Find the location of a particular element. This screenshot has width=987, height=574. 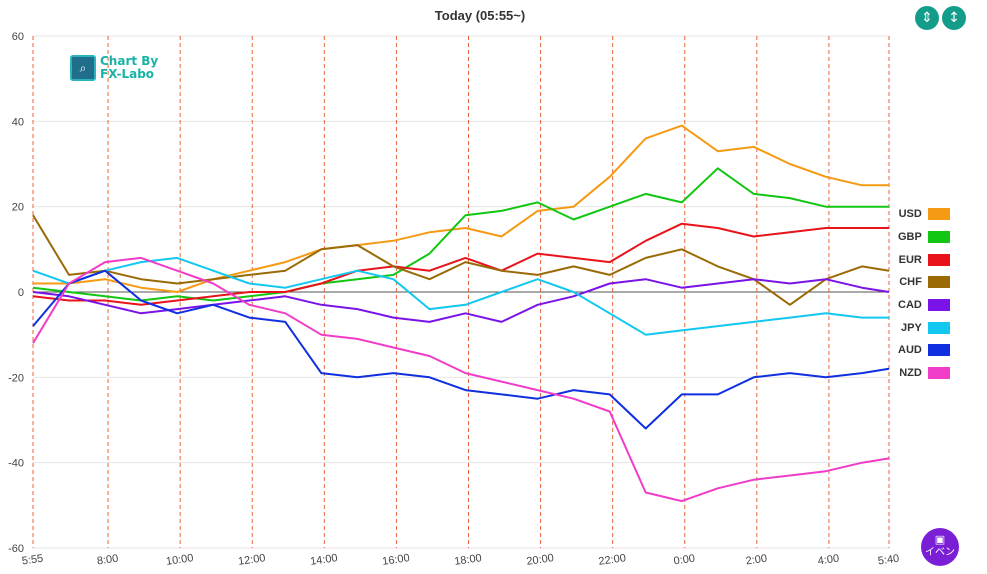

x-tick-label: 12:00 is located at coordinates (251, 560).